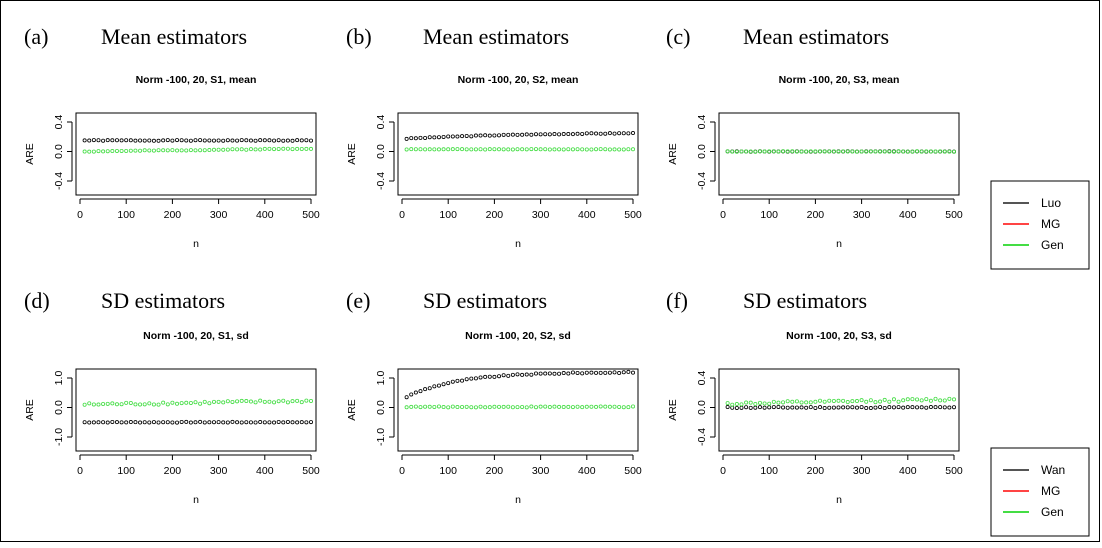  Describe the element at coordinates (173, 215) in the screenshot. I see `x-tick-label: 200` at that location.